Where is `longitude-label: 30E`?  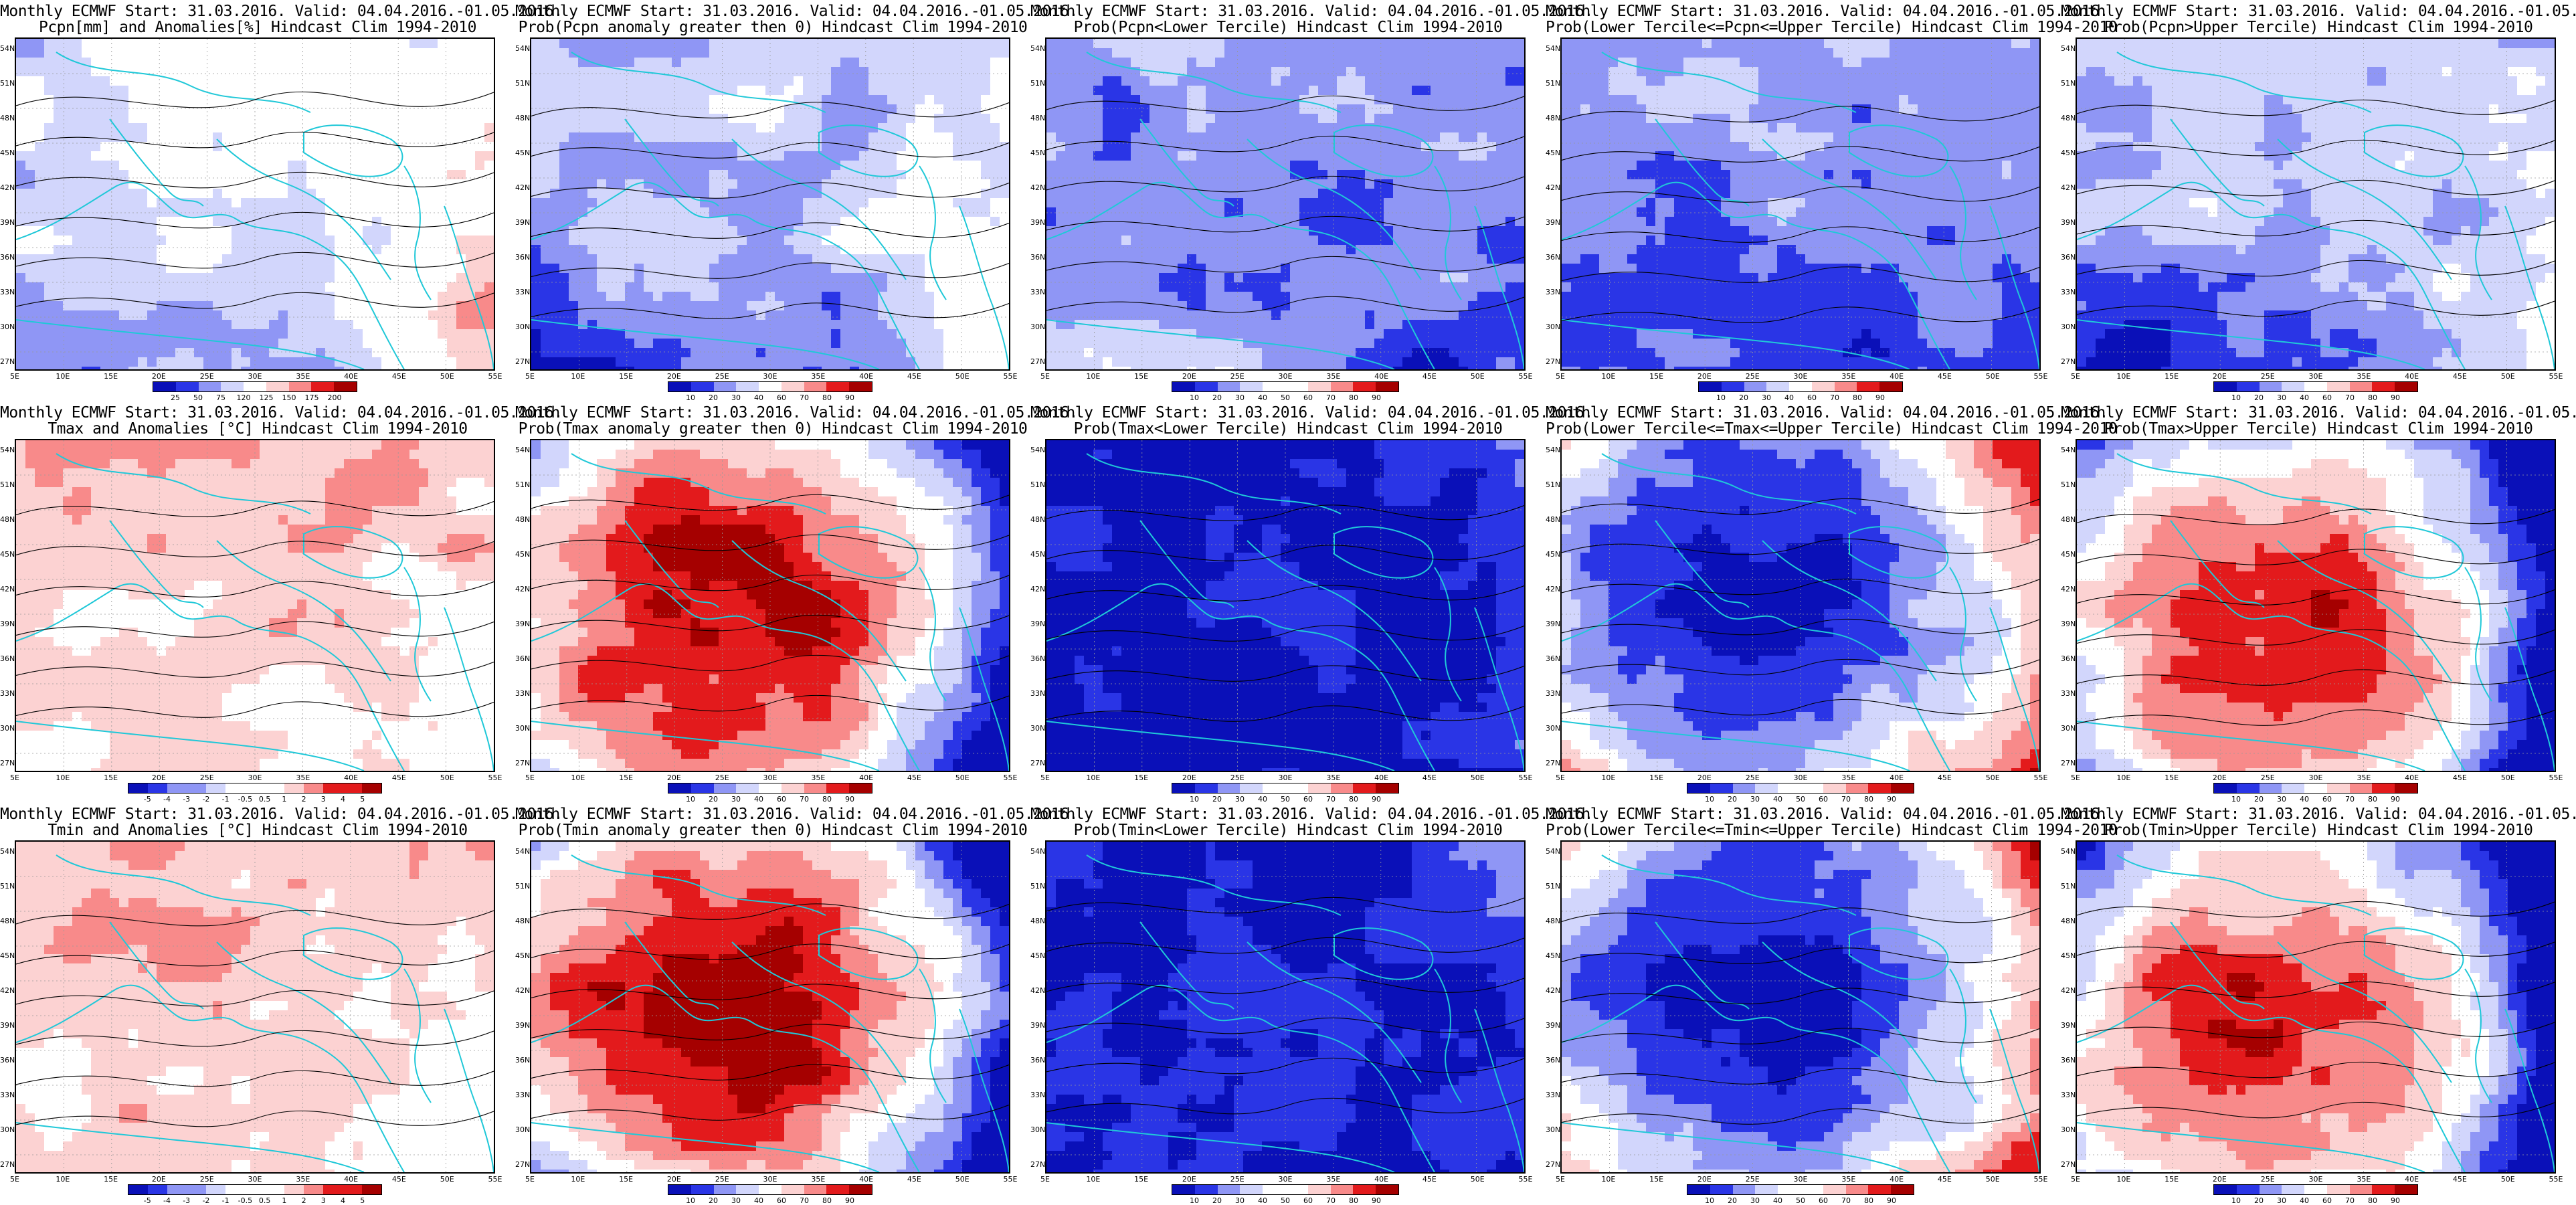 longitude-label: 30E is located at coordinates (1801, 376).